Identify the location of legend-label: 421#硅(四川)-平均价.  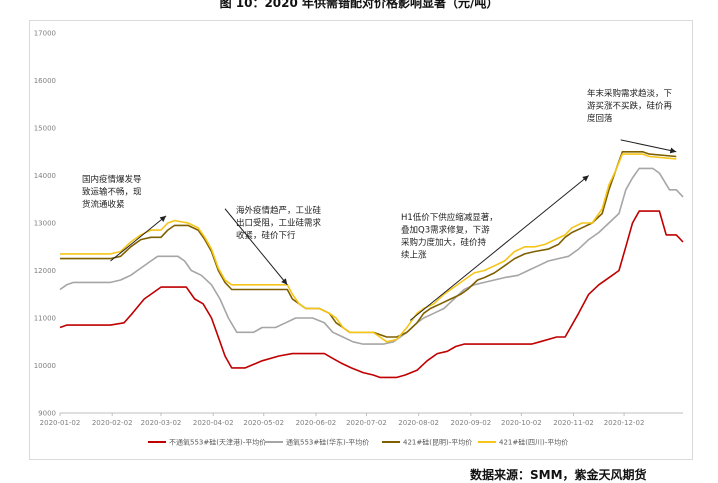
(533, 442).